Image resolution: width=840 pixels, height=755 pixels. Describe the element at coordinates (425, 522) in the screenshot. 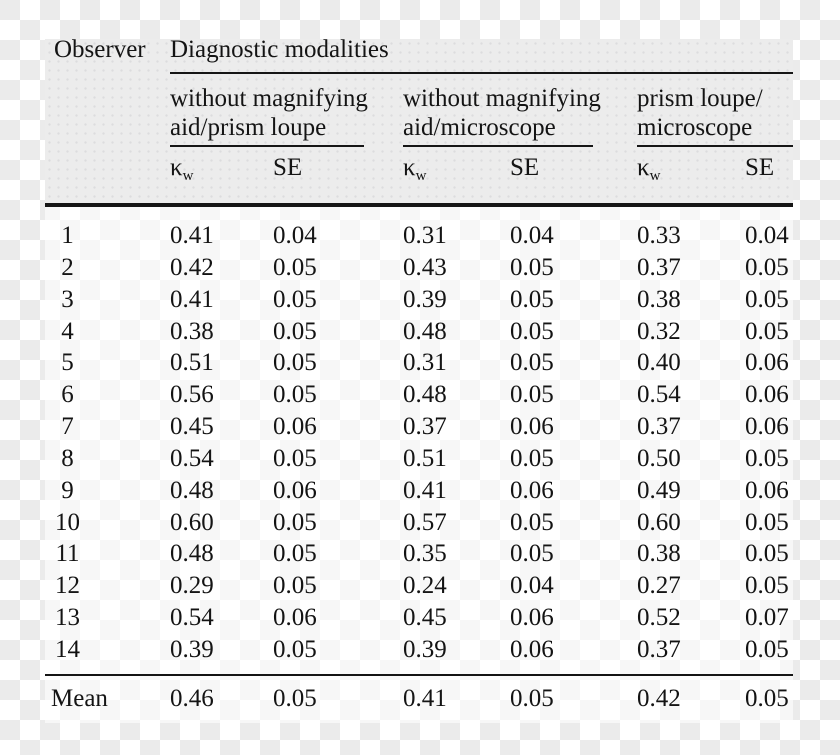

I see `kappa-cell: 0.57` at that location.